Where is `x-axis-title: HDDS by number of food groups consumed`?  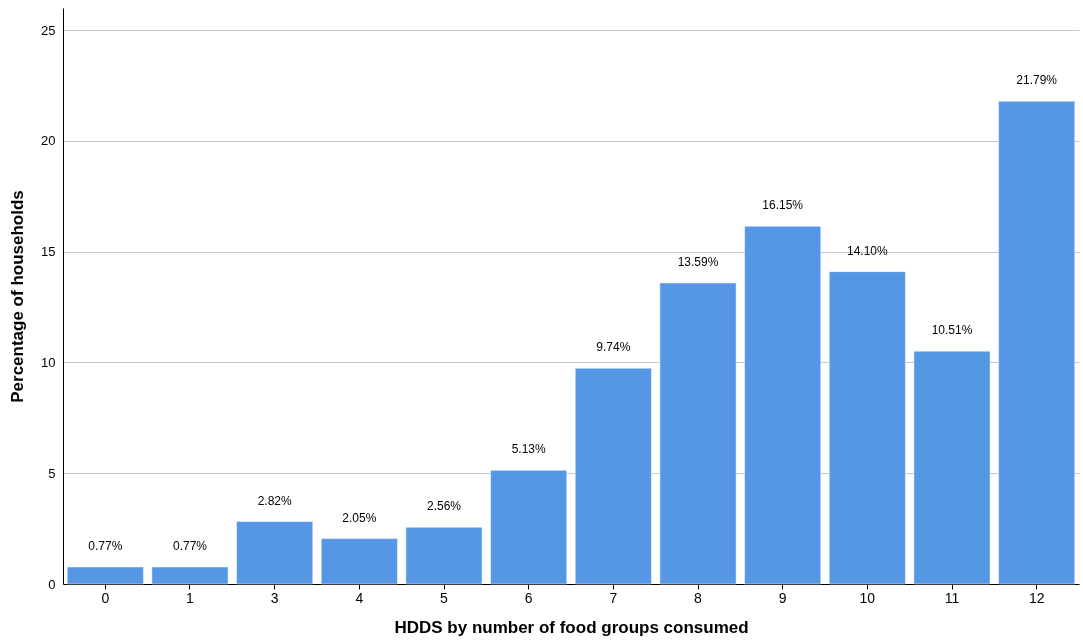
x-axis-title: HDDS by number of food groups consumed is located at coordinates (571, 627).